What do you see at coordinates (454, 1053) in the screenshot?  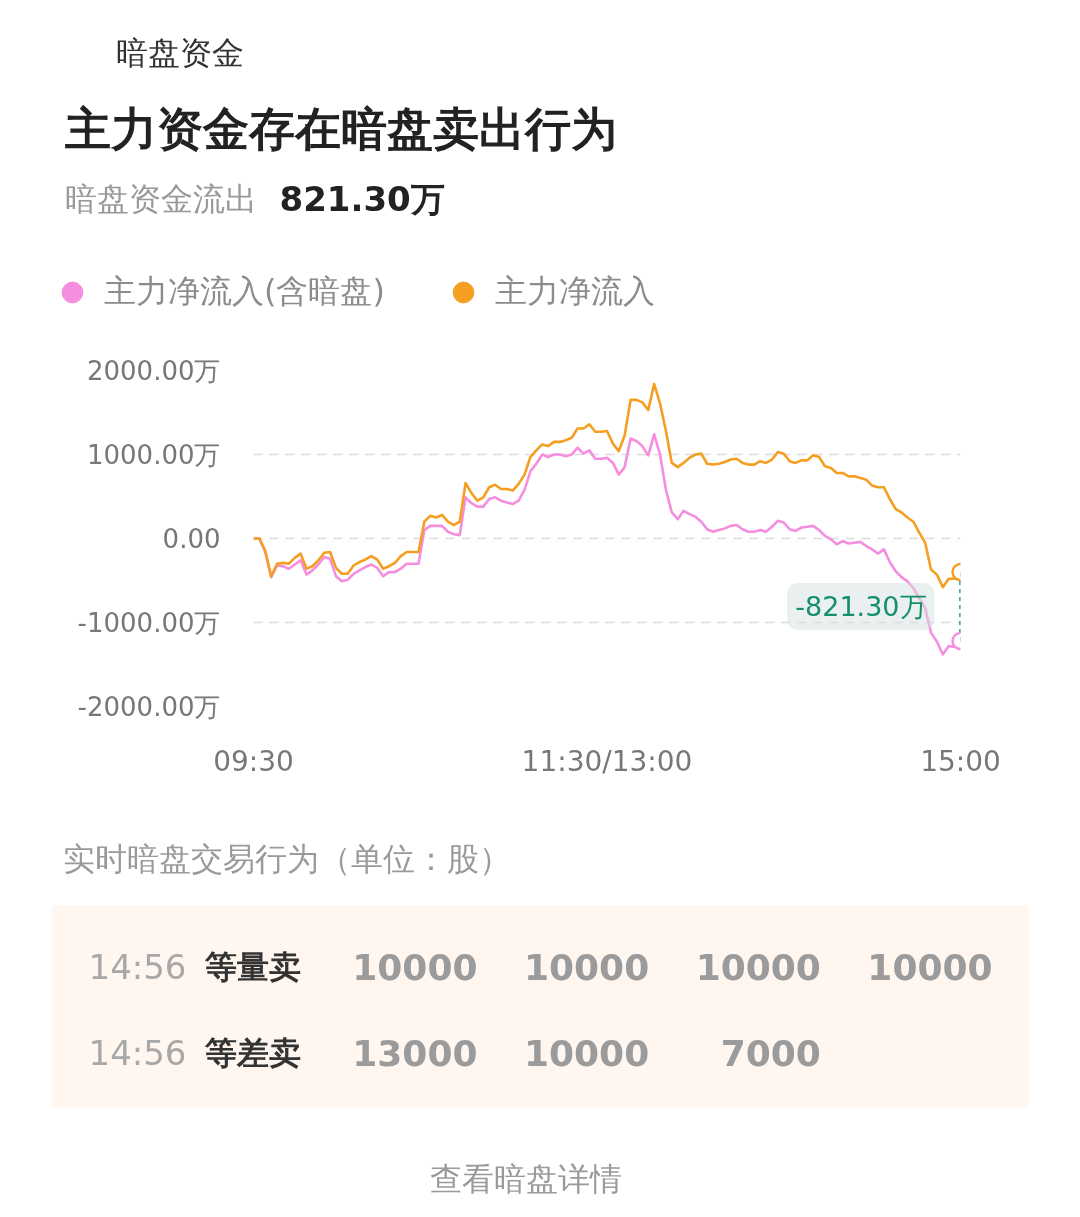 I see `text: 14:56 等差卖 13000 10000 7000` at bounding box center [454, 1053].